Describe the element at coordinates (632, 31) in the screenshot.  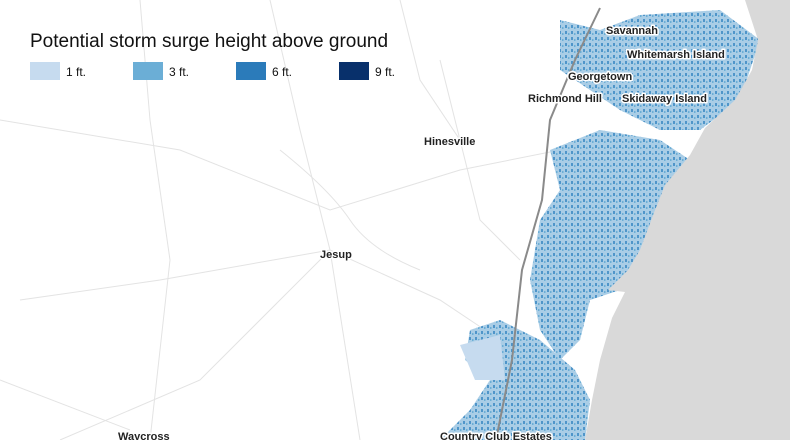
I see `place-label: Savannah` at that location.